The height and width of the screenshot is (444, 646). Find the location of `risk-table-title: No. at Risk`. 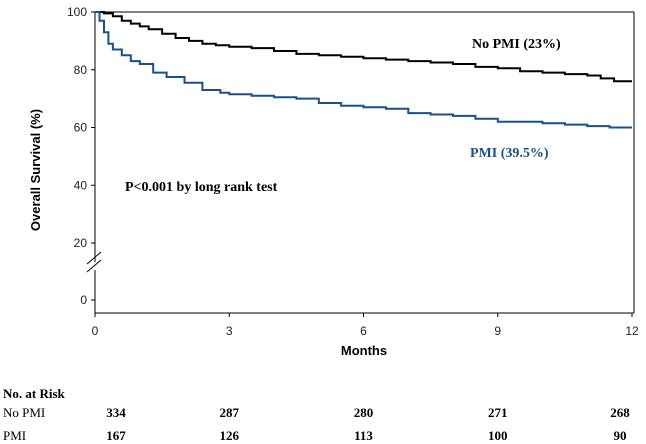

risk-table-title: No. at Risk is located at coordinates (34, 393).